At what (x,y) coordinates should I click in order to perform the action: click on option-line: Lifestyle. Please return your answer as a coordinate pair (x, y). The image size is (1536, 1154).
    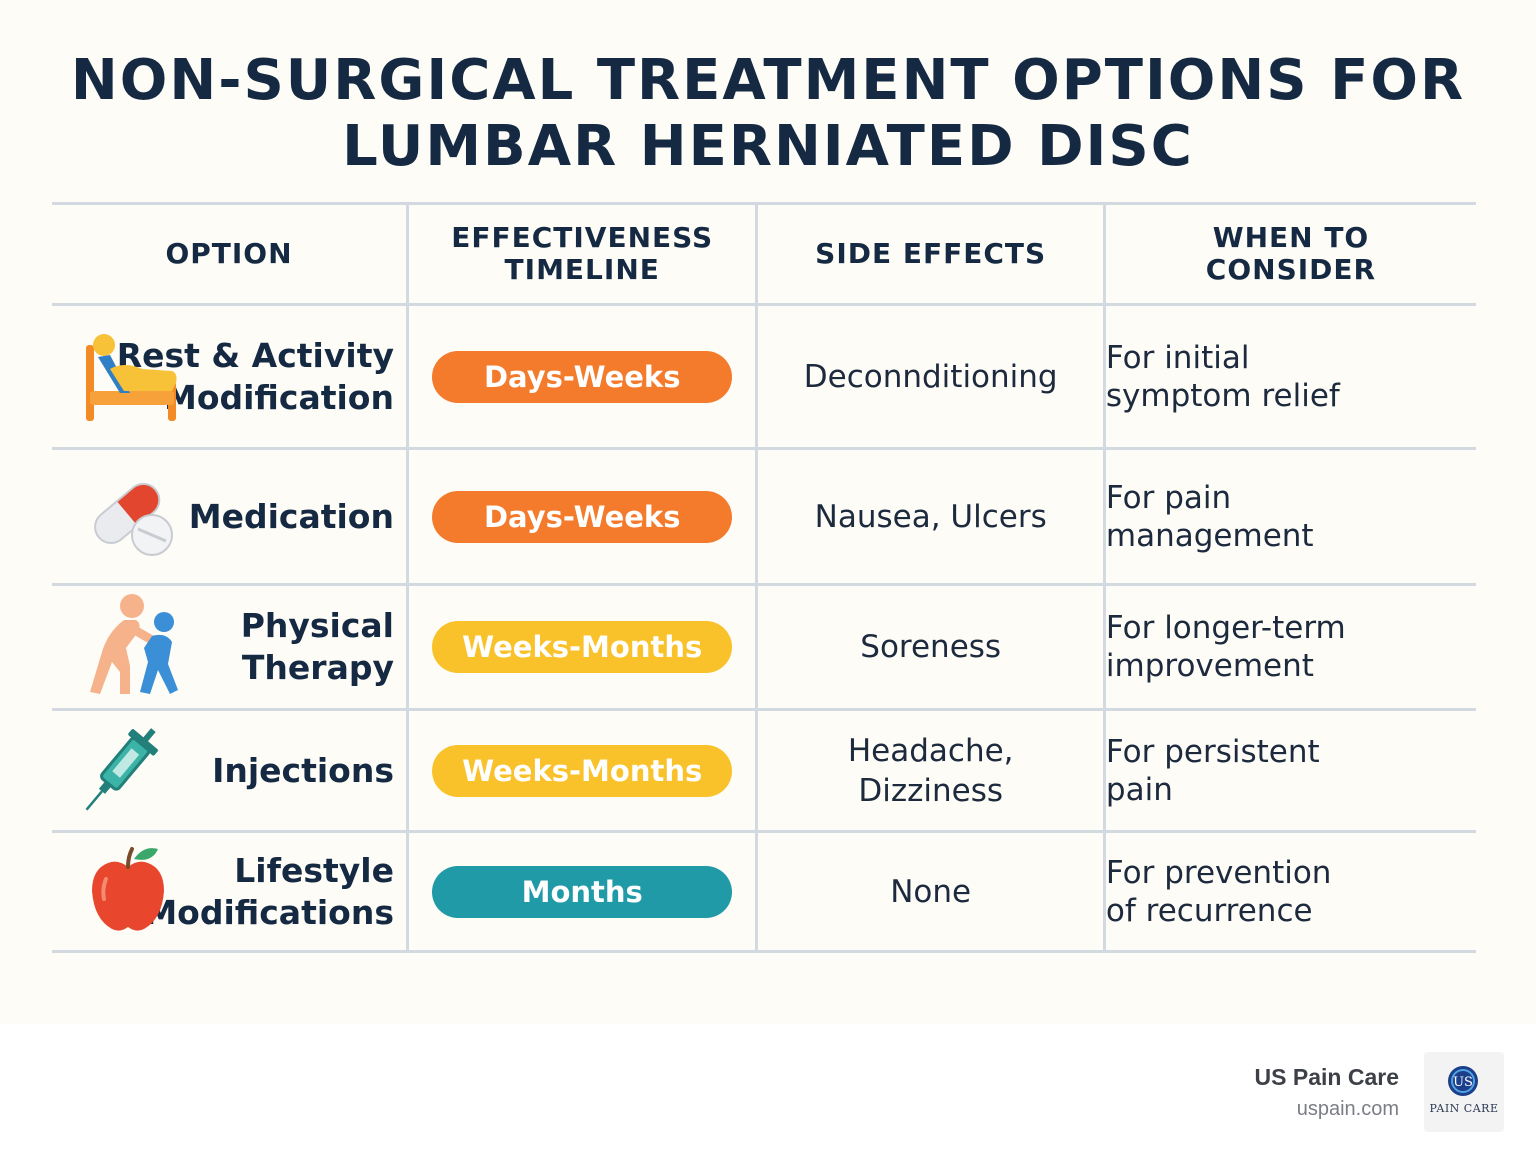
    Looking at the image, I should click on (314, 870).